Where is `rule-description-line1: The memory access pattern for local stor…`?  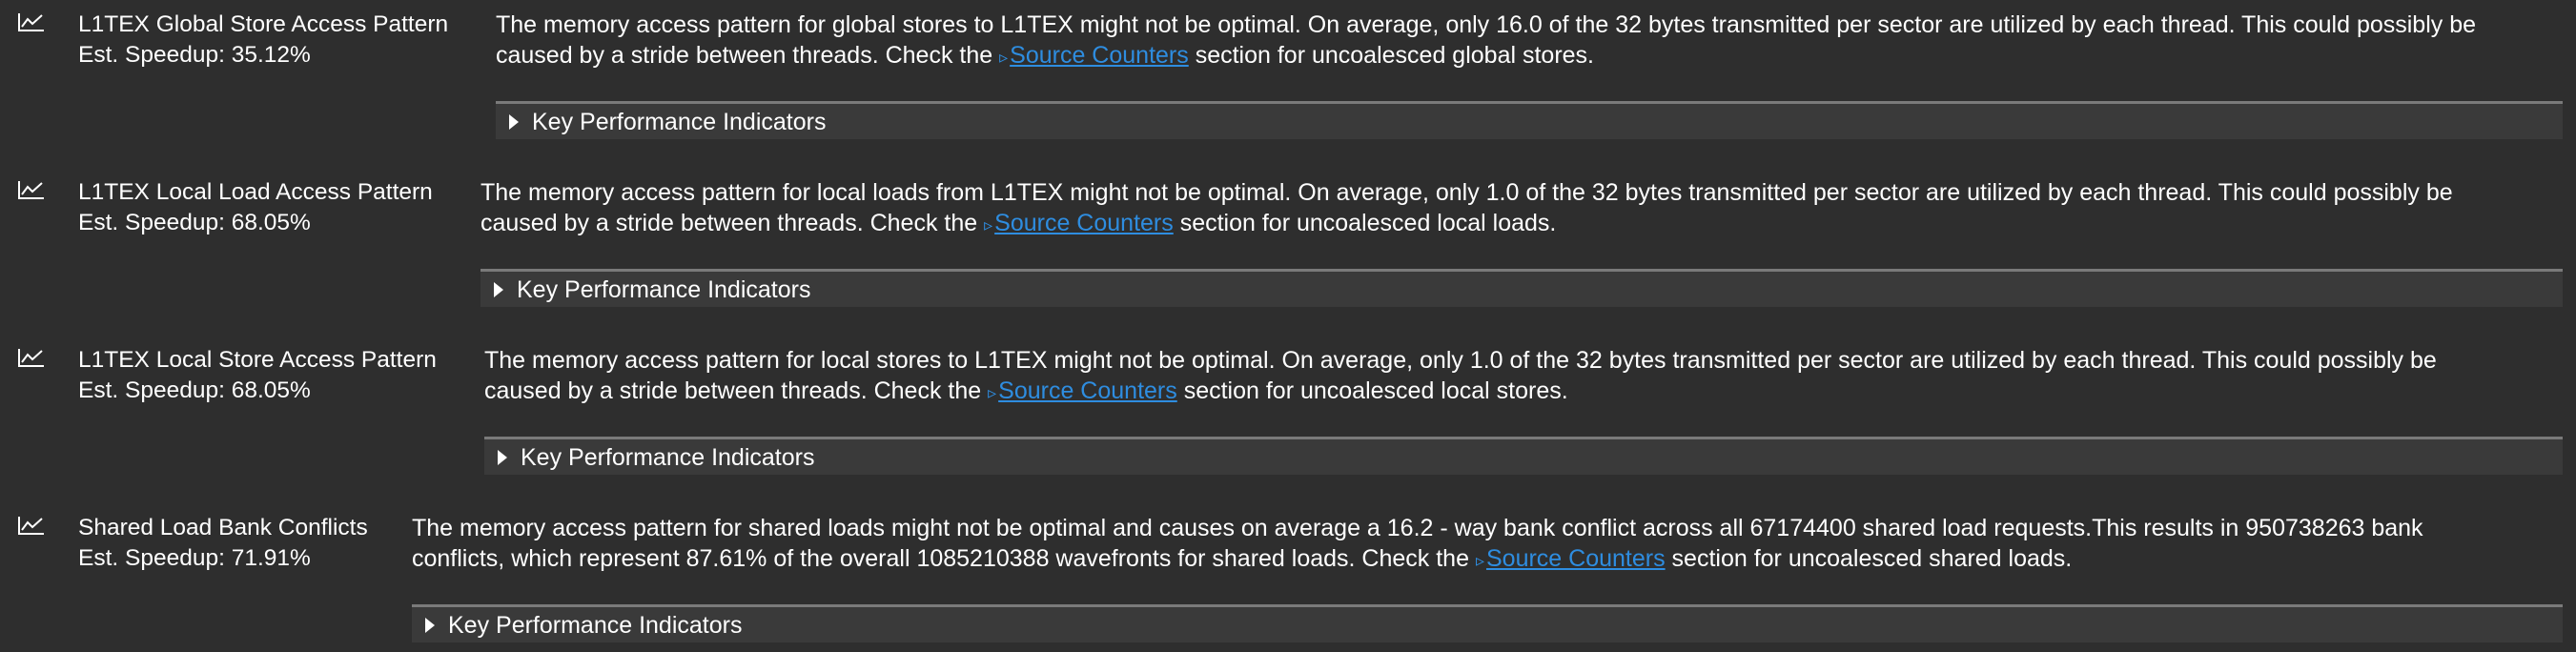 rule-description-line1: The memory access pattern for local stor… is located at coordinates (1523, 360).